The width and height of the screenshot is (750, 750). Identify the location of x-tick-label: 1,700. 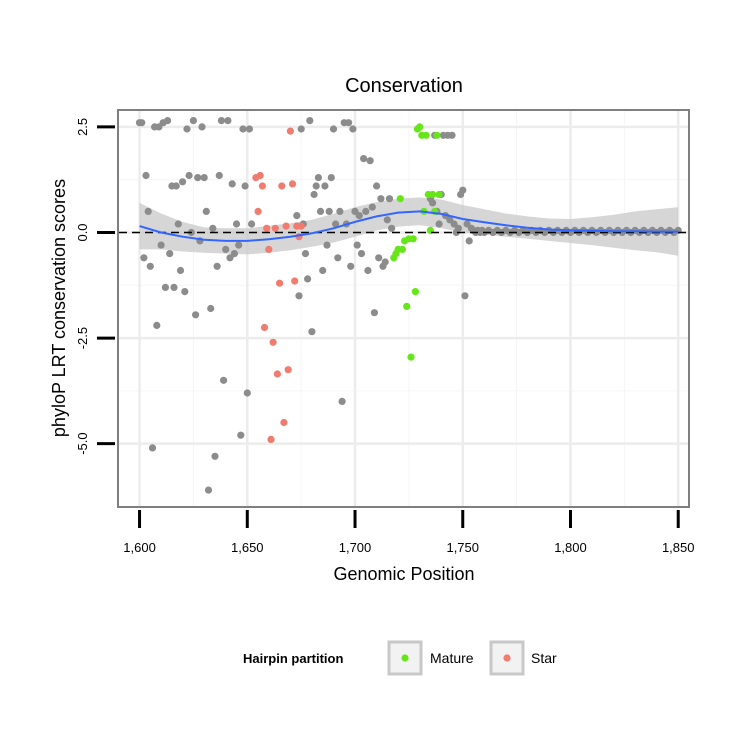
(355, 547).